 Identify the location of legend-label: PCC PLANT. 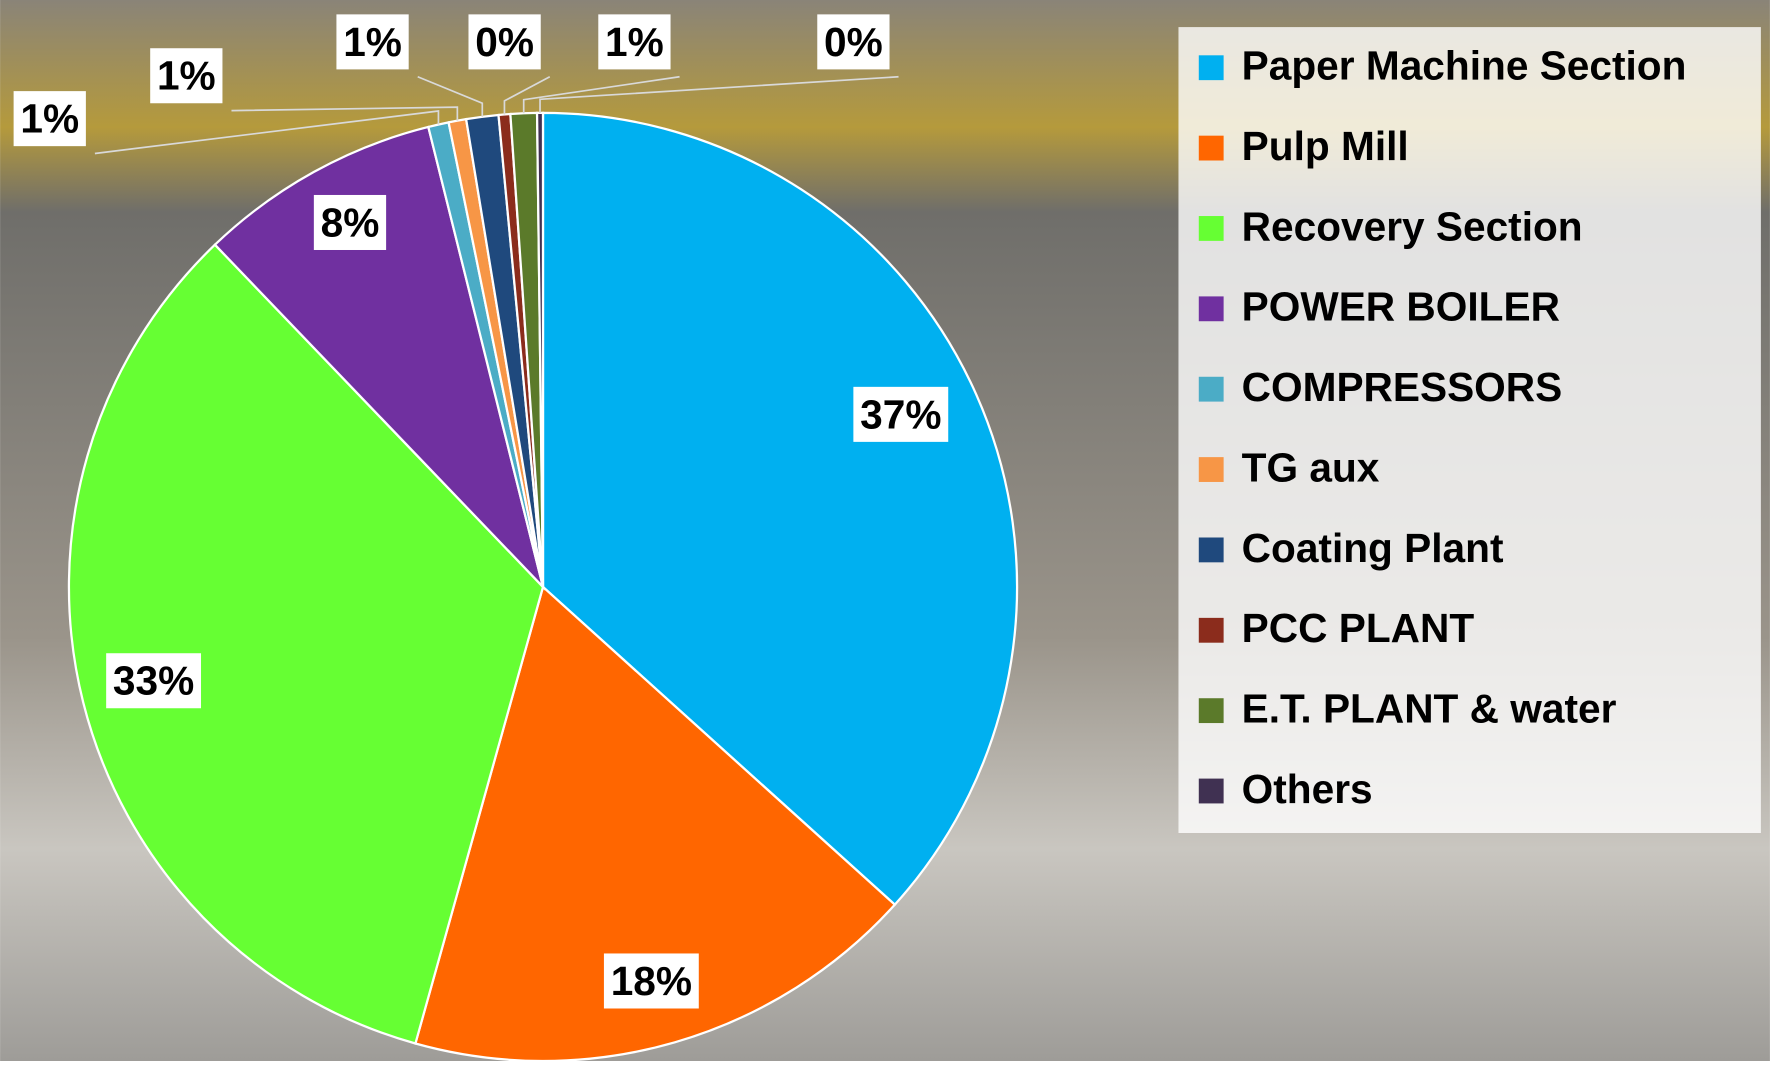
(1358, 628).